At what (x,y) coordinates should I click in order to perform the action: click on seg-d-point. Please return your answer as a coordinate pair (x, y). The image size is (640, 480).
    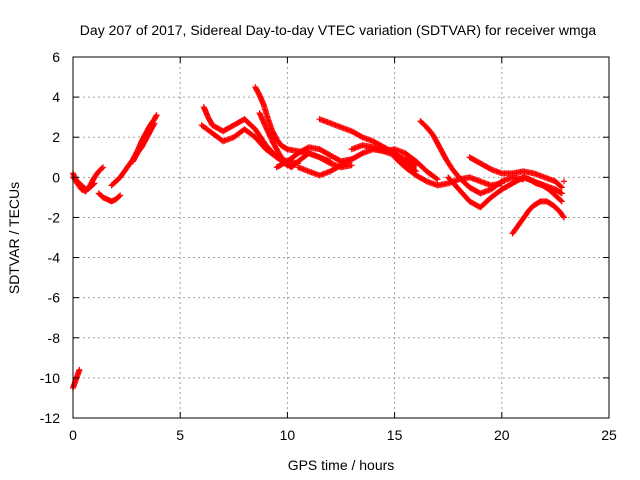
    Looking at the image, I should click on (351, 165).